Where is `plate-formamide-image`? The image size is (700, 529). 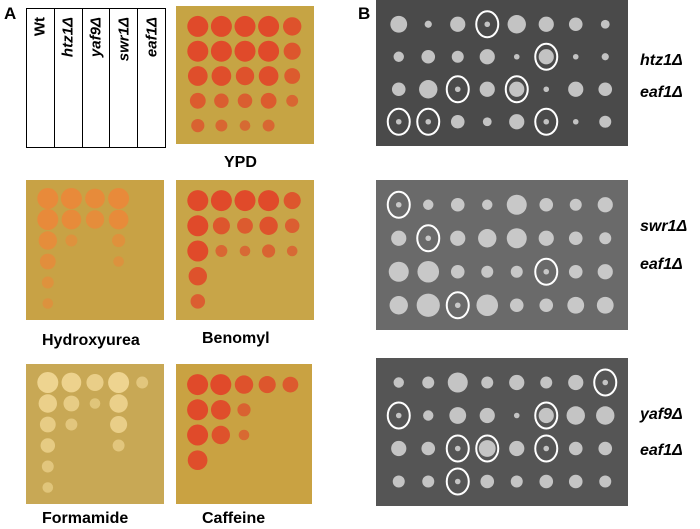
plate-formamide-image is located at coordinates (95, 434).